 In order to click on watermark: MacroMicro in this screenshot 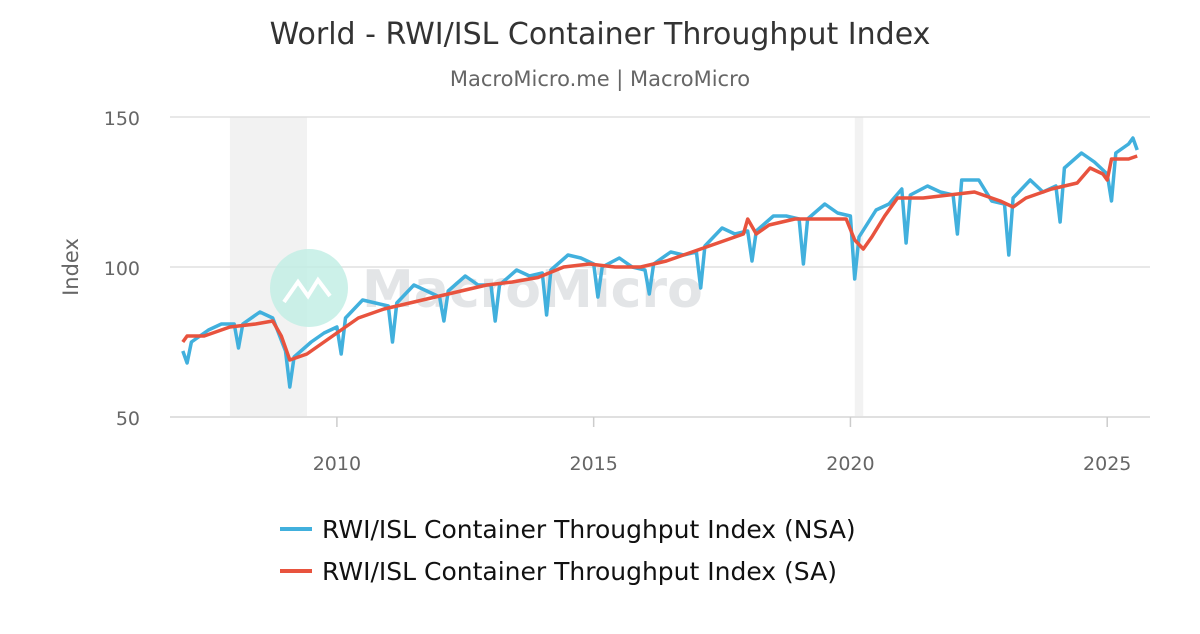, I will do `click(486, 288)`.